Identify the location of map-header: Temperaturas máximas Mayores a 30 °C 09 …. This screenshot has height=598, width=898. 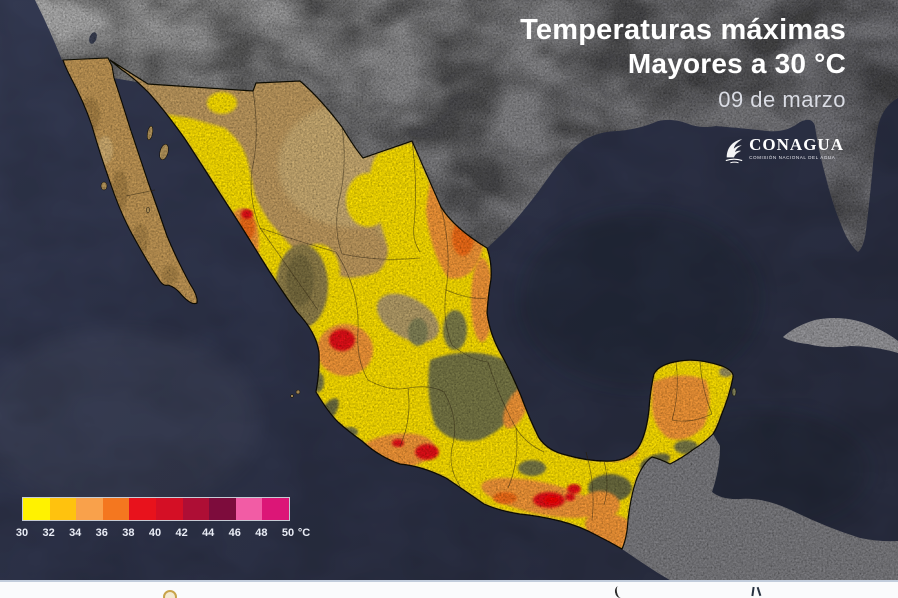
(683, 63).